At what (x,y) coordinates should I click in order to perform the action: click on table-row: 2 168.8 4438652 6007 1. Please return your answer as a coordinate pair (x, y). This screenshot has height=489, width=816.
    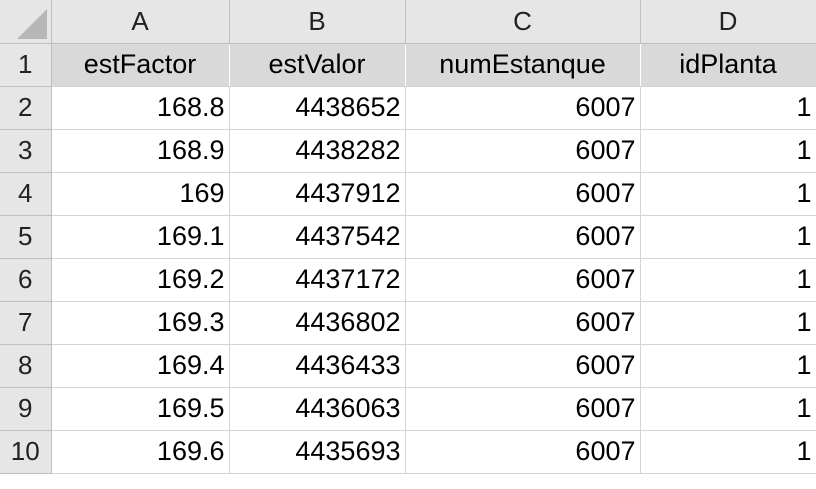
    Looking at the image, I should click on (408, 108).